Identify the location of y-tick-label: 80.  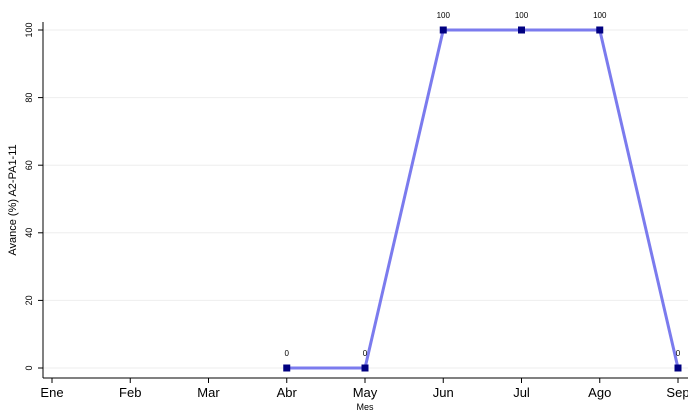
(29, 98).